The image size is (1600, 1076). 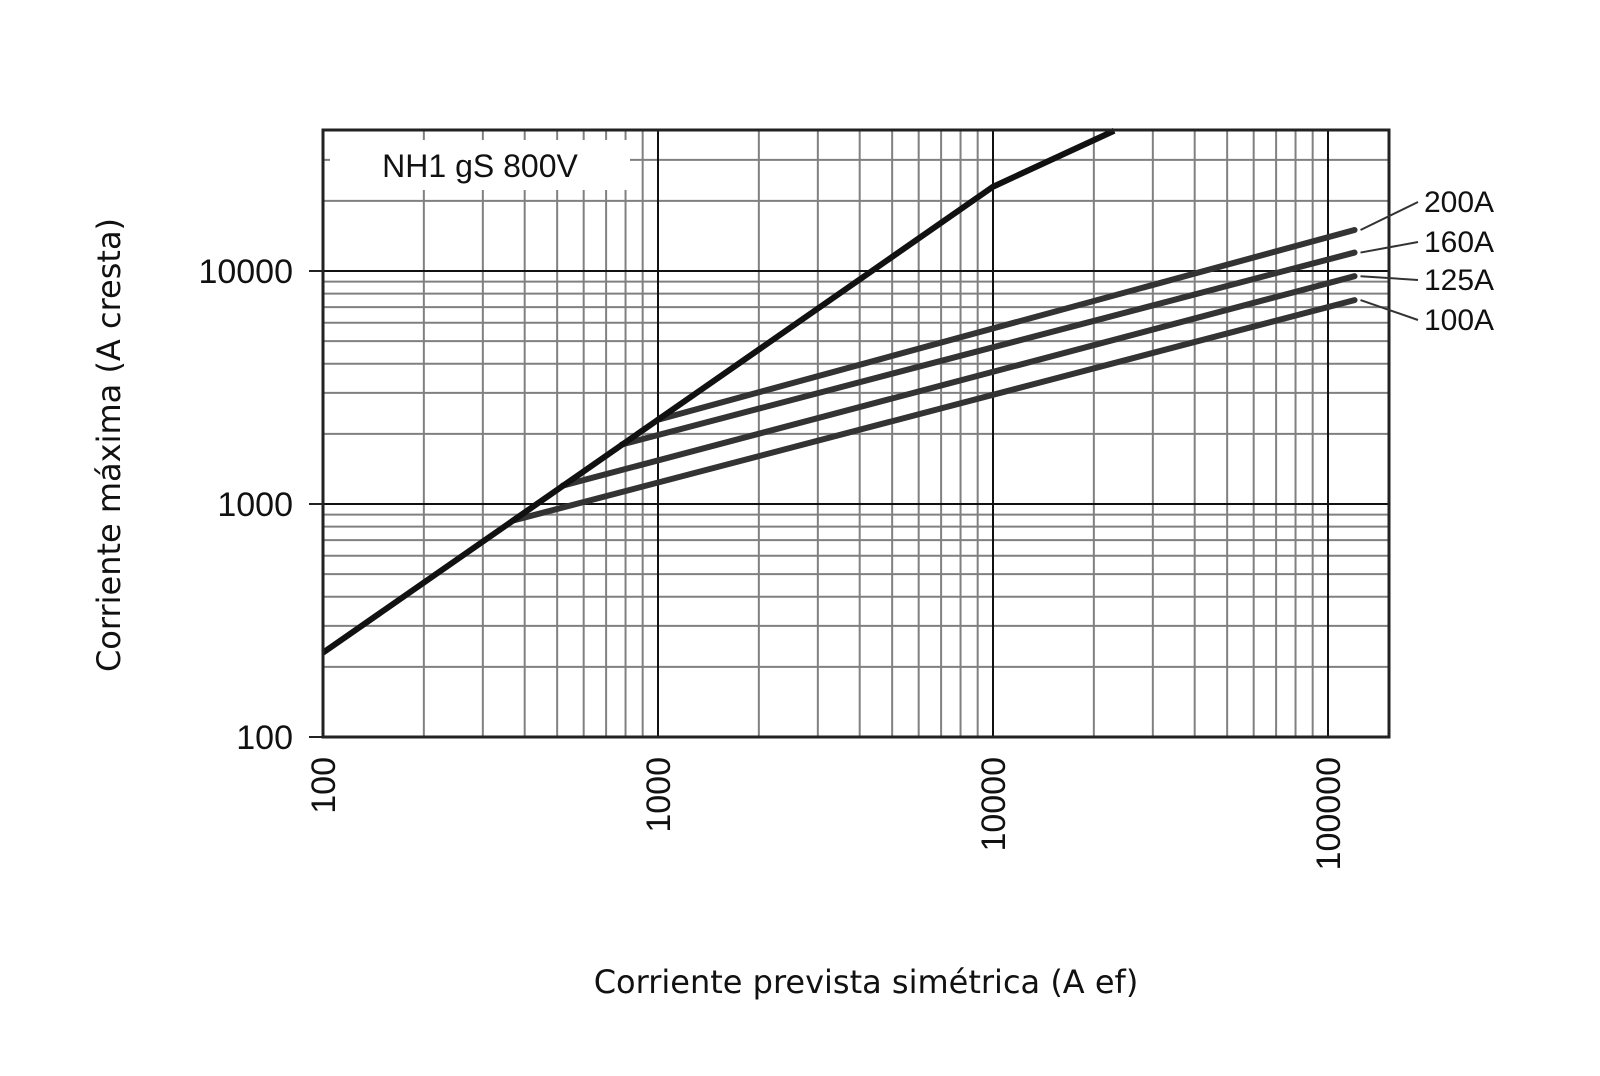 I want to click on x-axis-title: Corriente prevista simétrica (A ef), so click(x=866, y=982).